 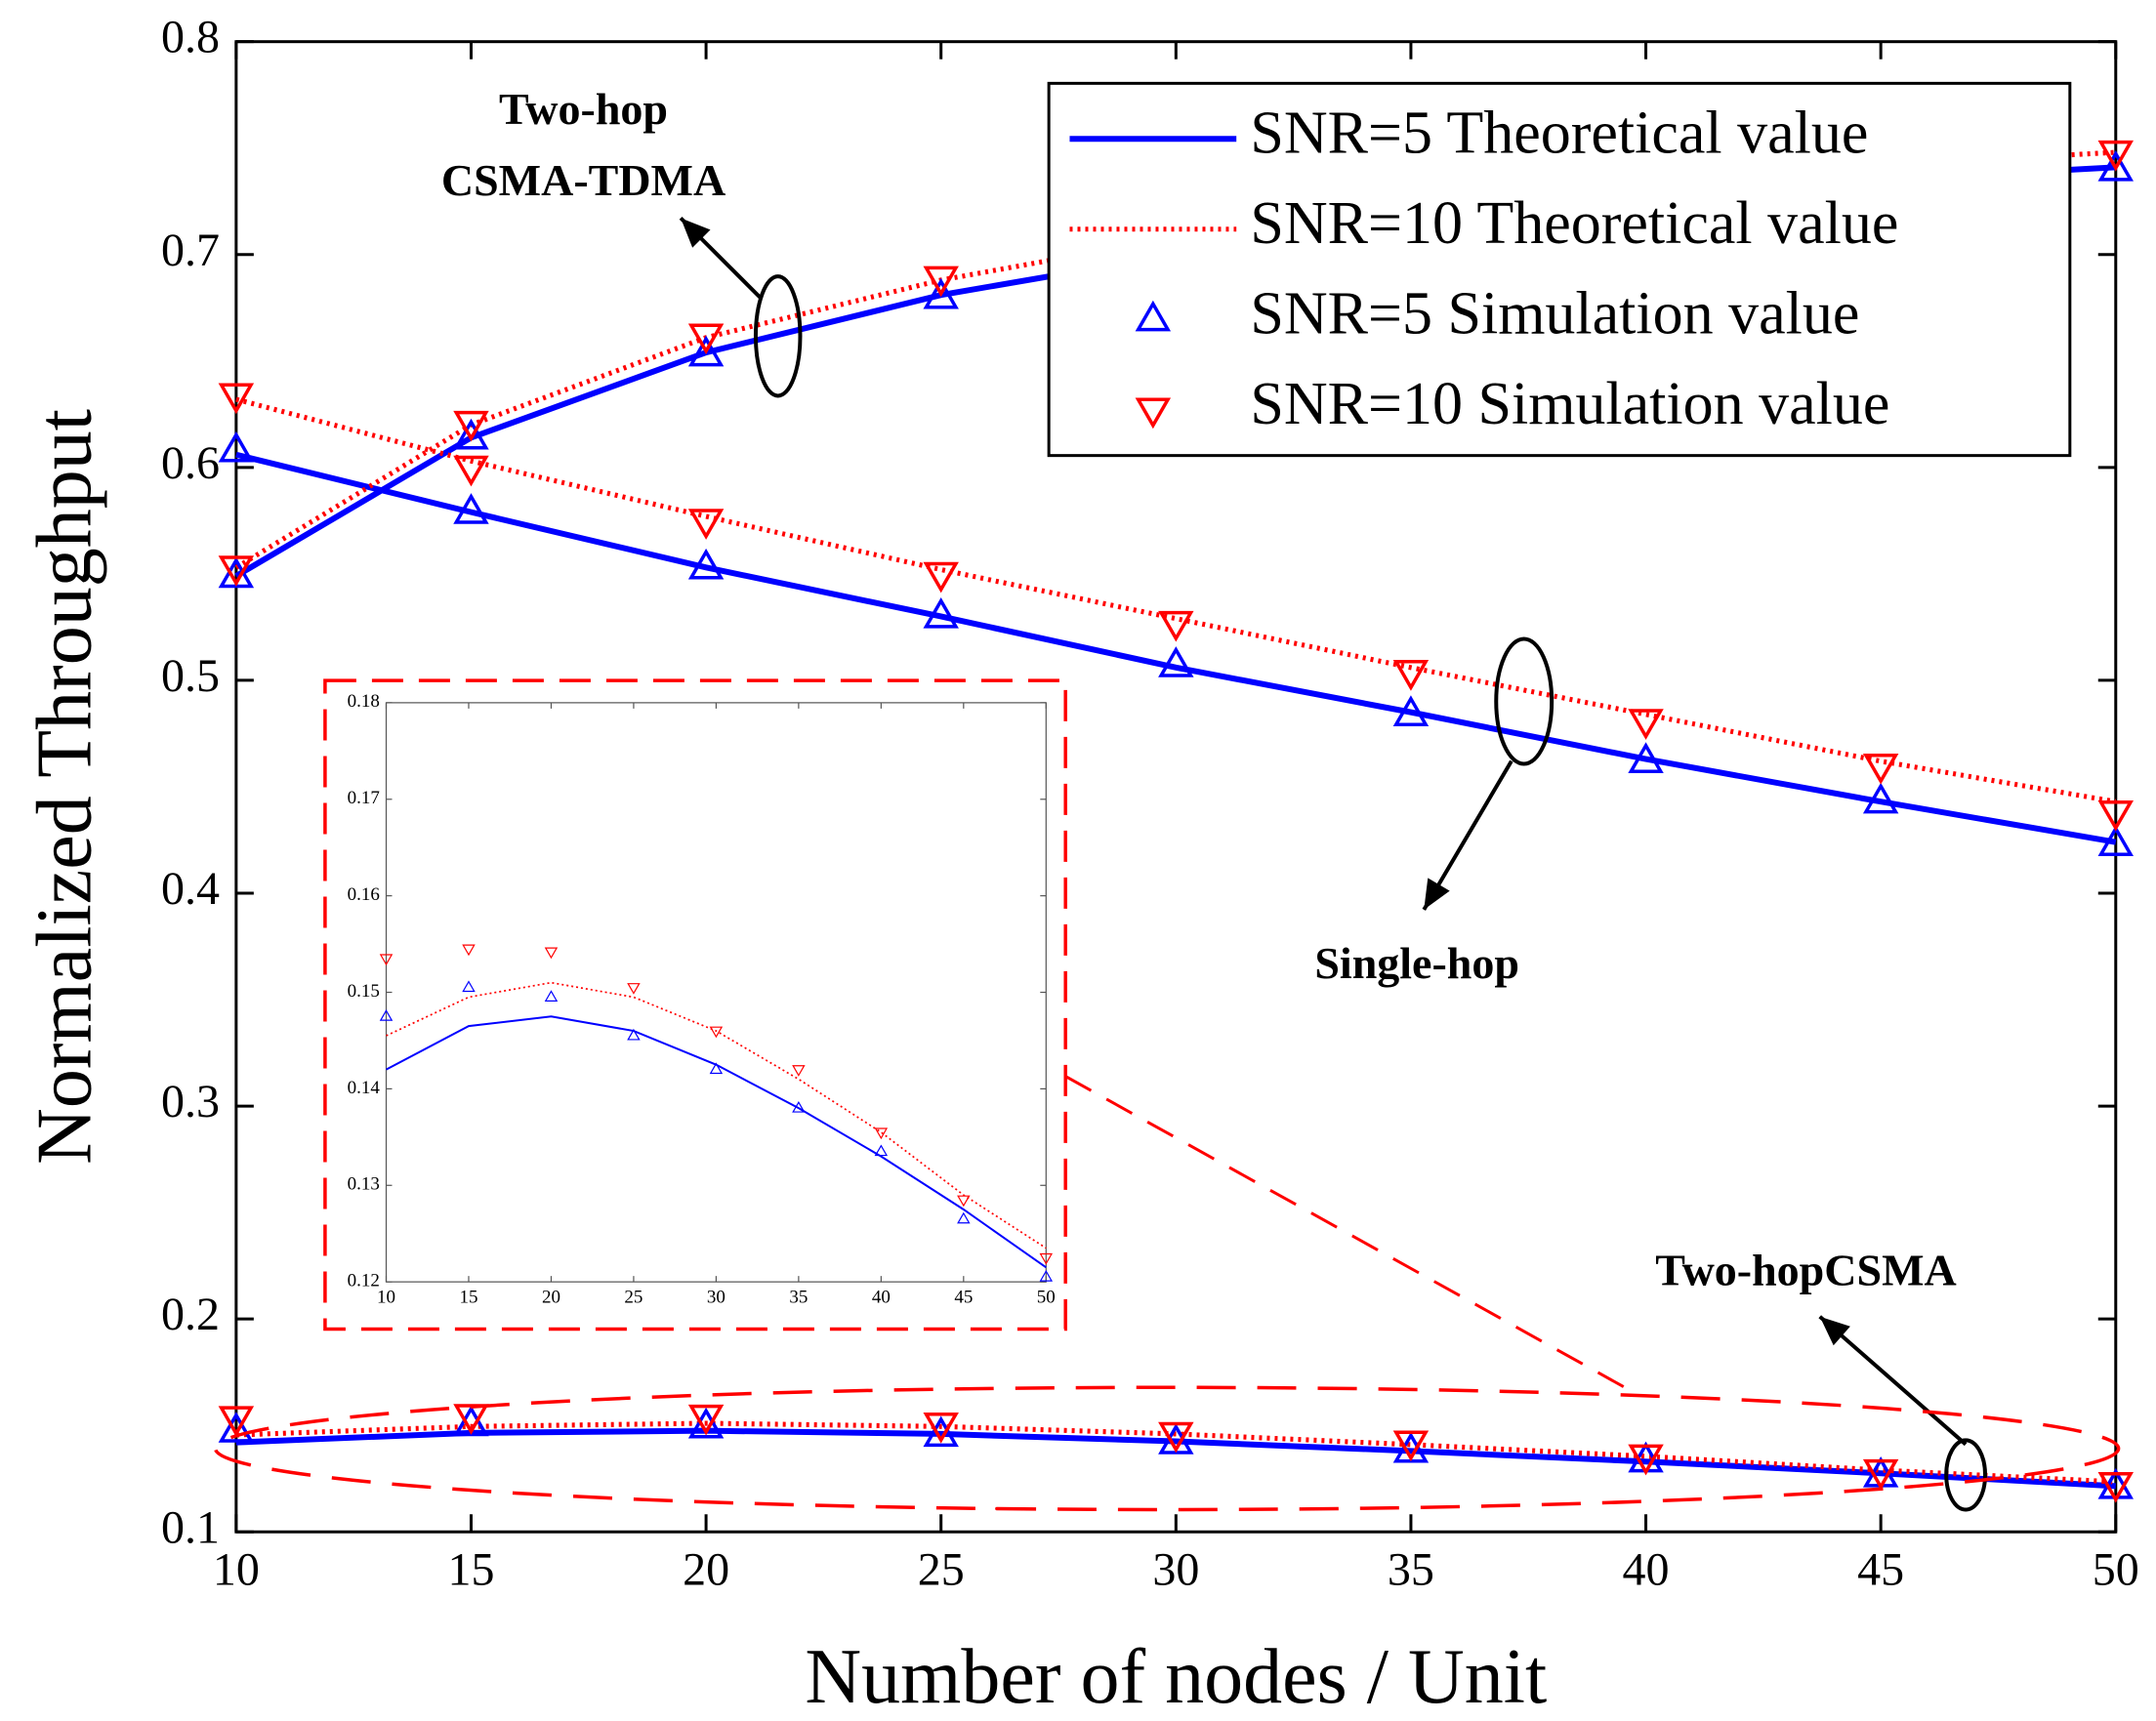 What do you see at coordinates (364, 1088) in the screenshot?
I see `y-tick-label: 0.14` at bounding box center [364, 1088].